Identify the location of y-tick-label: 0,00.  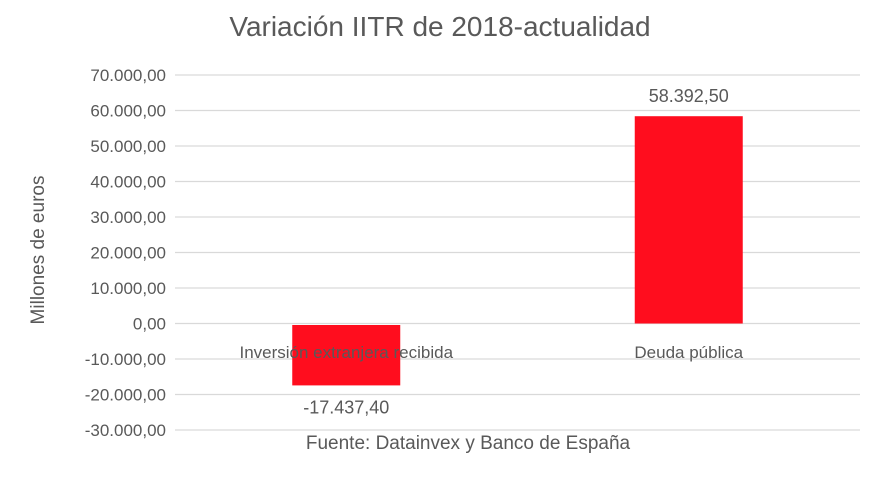
(149, 324).